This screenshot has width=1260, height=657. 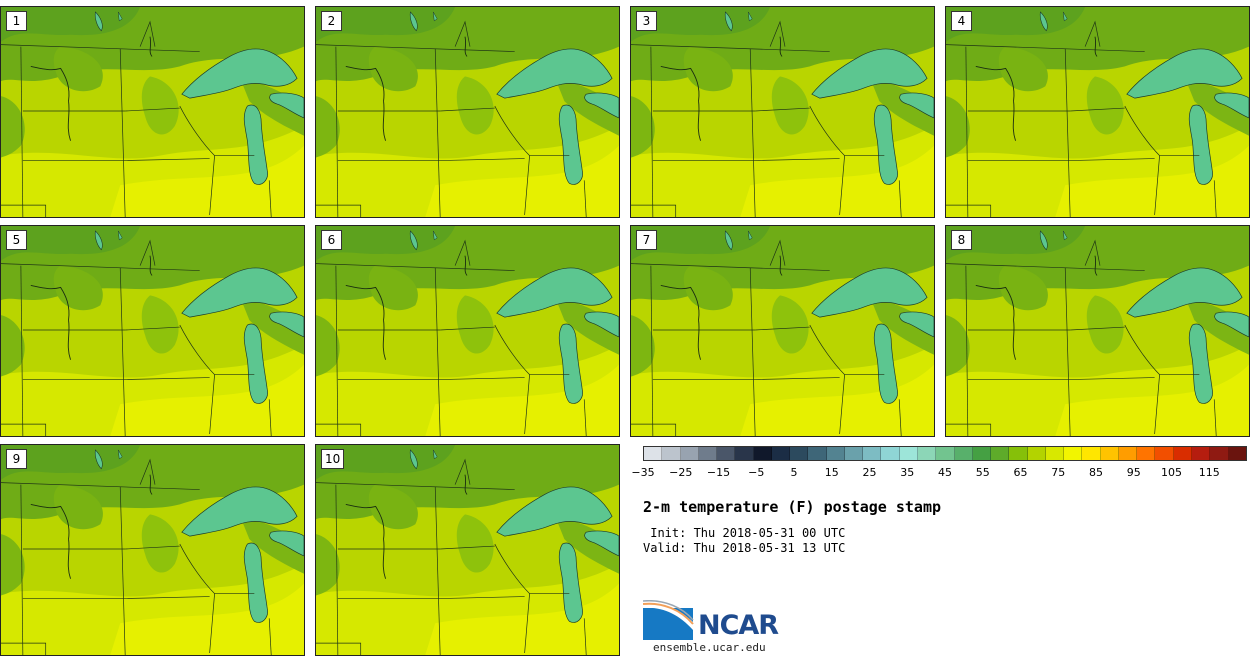 I want to click on stamp-panel-5: 5, so click(x=152, y=331).